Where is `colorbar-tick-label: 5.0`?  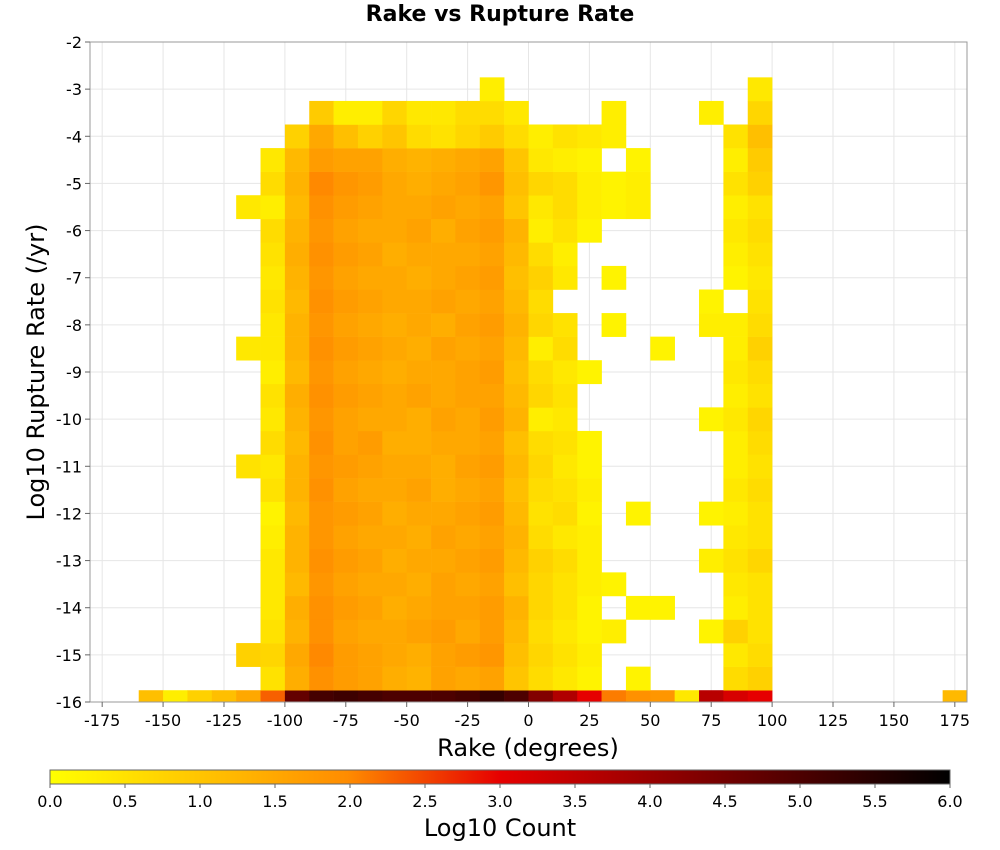
colorbar-tick-label: 5.0 is located at coordinates (799, 801).